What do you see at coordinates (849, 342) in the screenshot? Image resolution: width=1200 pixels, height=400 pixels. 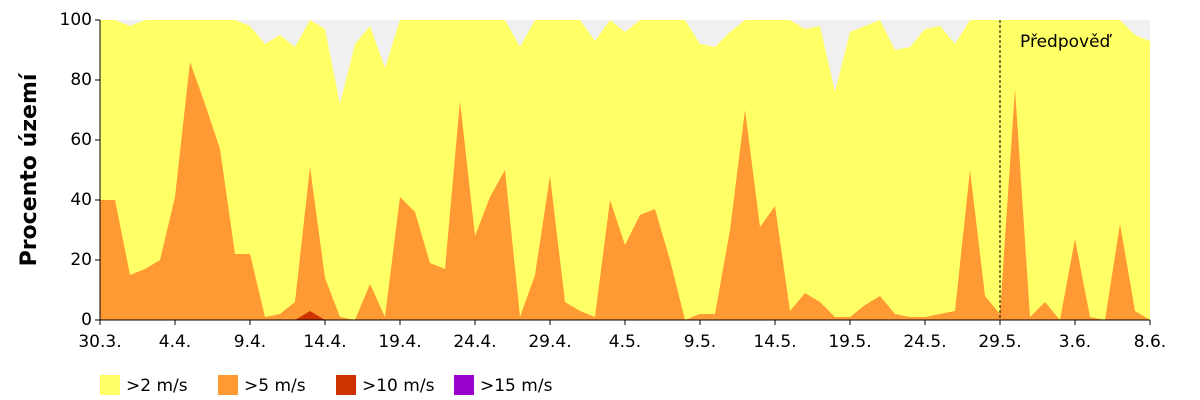 I see `x-tick-label: 19.5.` at bounding box center [849, 342].